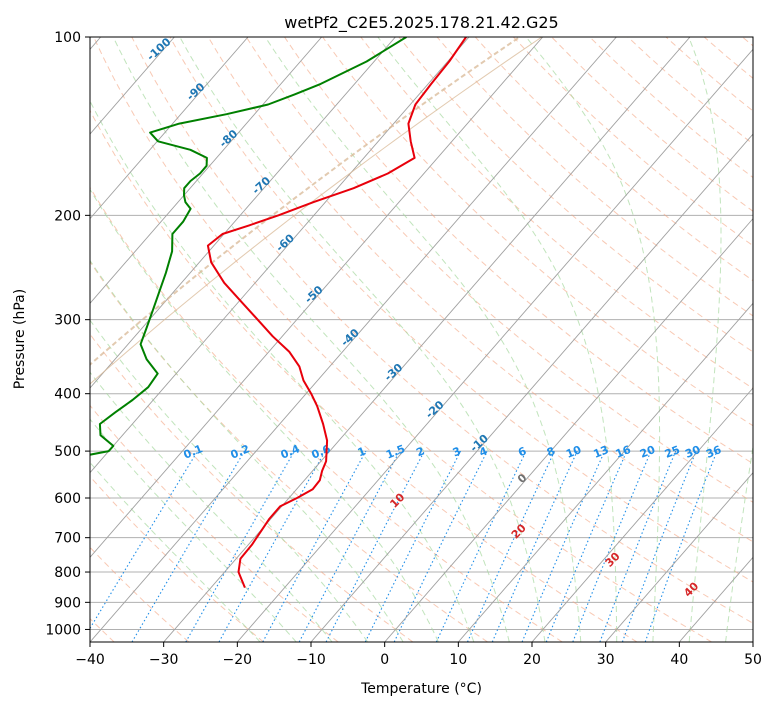  What do you see at coordinates (67, 395) in the screenshot?
I see `y-tick-label: 400` at bounding box center [67, 395].